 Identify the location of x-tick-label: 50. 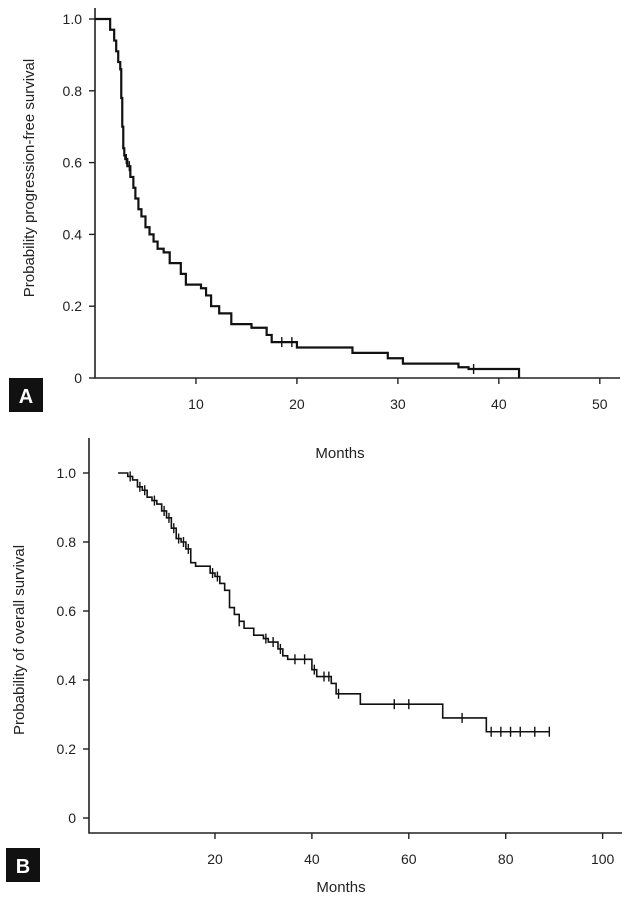
(600, 404).